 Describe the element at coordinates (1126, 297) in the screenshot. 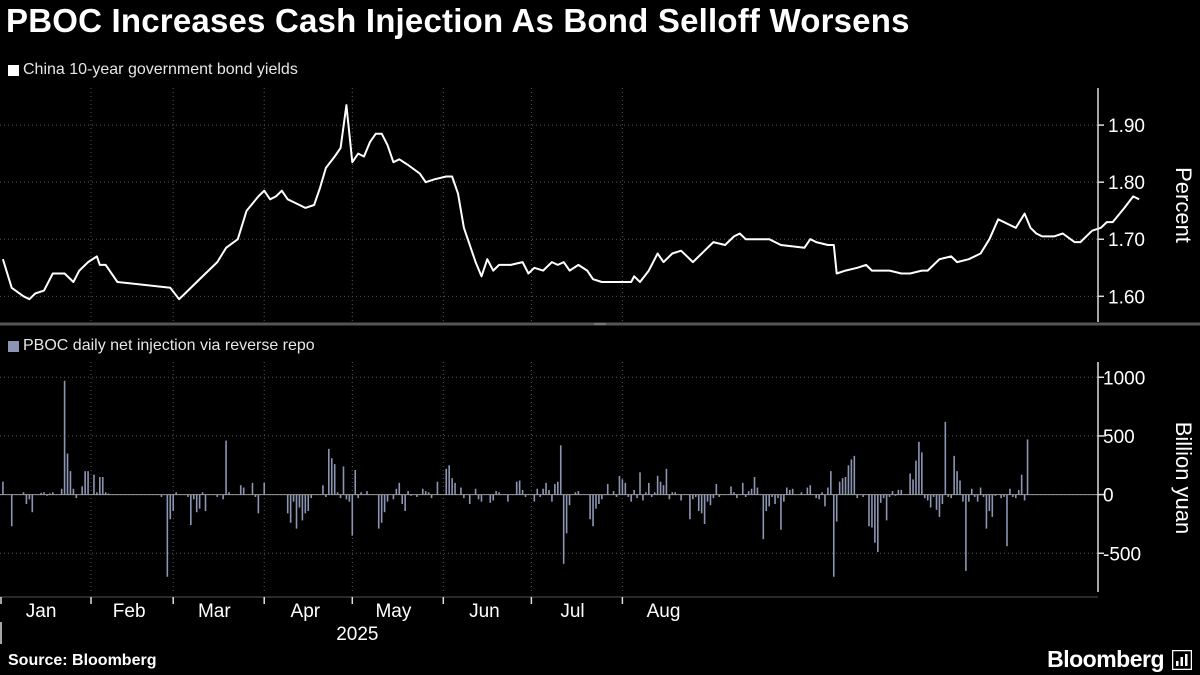

I see `yield-tick-label: 1.60` at that location.